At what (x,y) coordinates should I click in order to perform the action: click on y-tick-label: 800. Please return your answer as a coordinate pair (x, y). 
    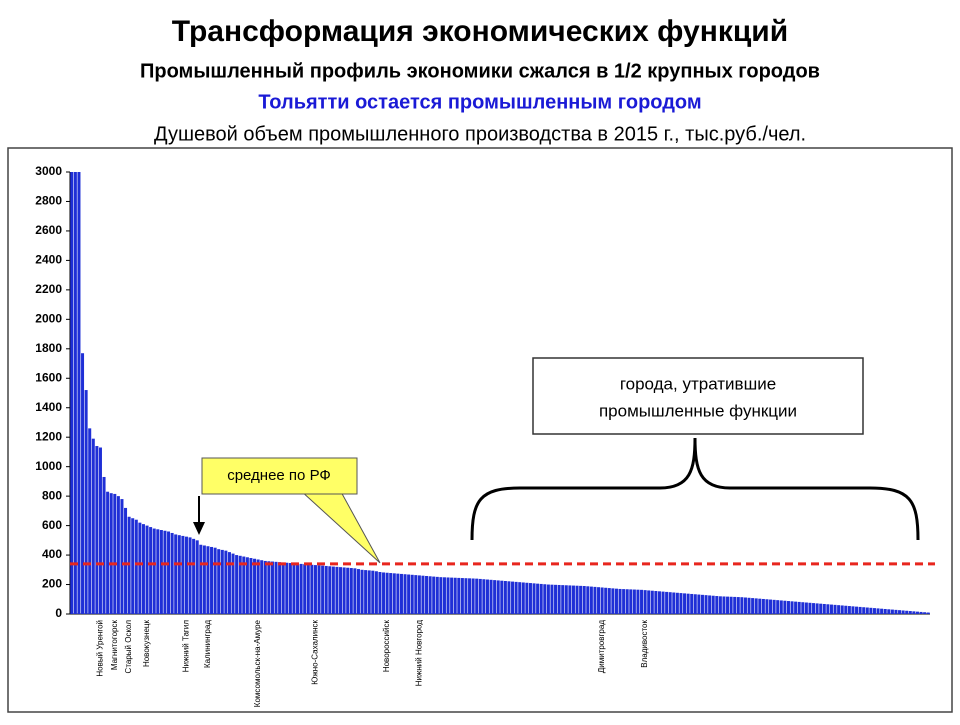
    Looking at the image, I should click on (52, 495).